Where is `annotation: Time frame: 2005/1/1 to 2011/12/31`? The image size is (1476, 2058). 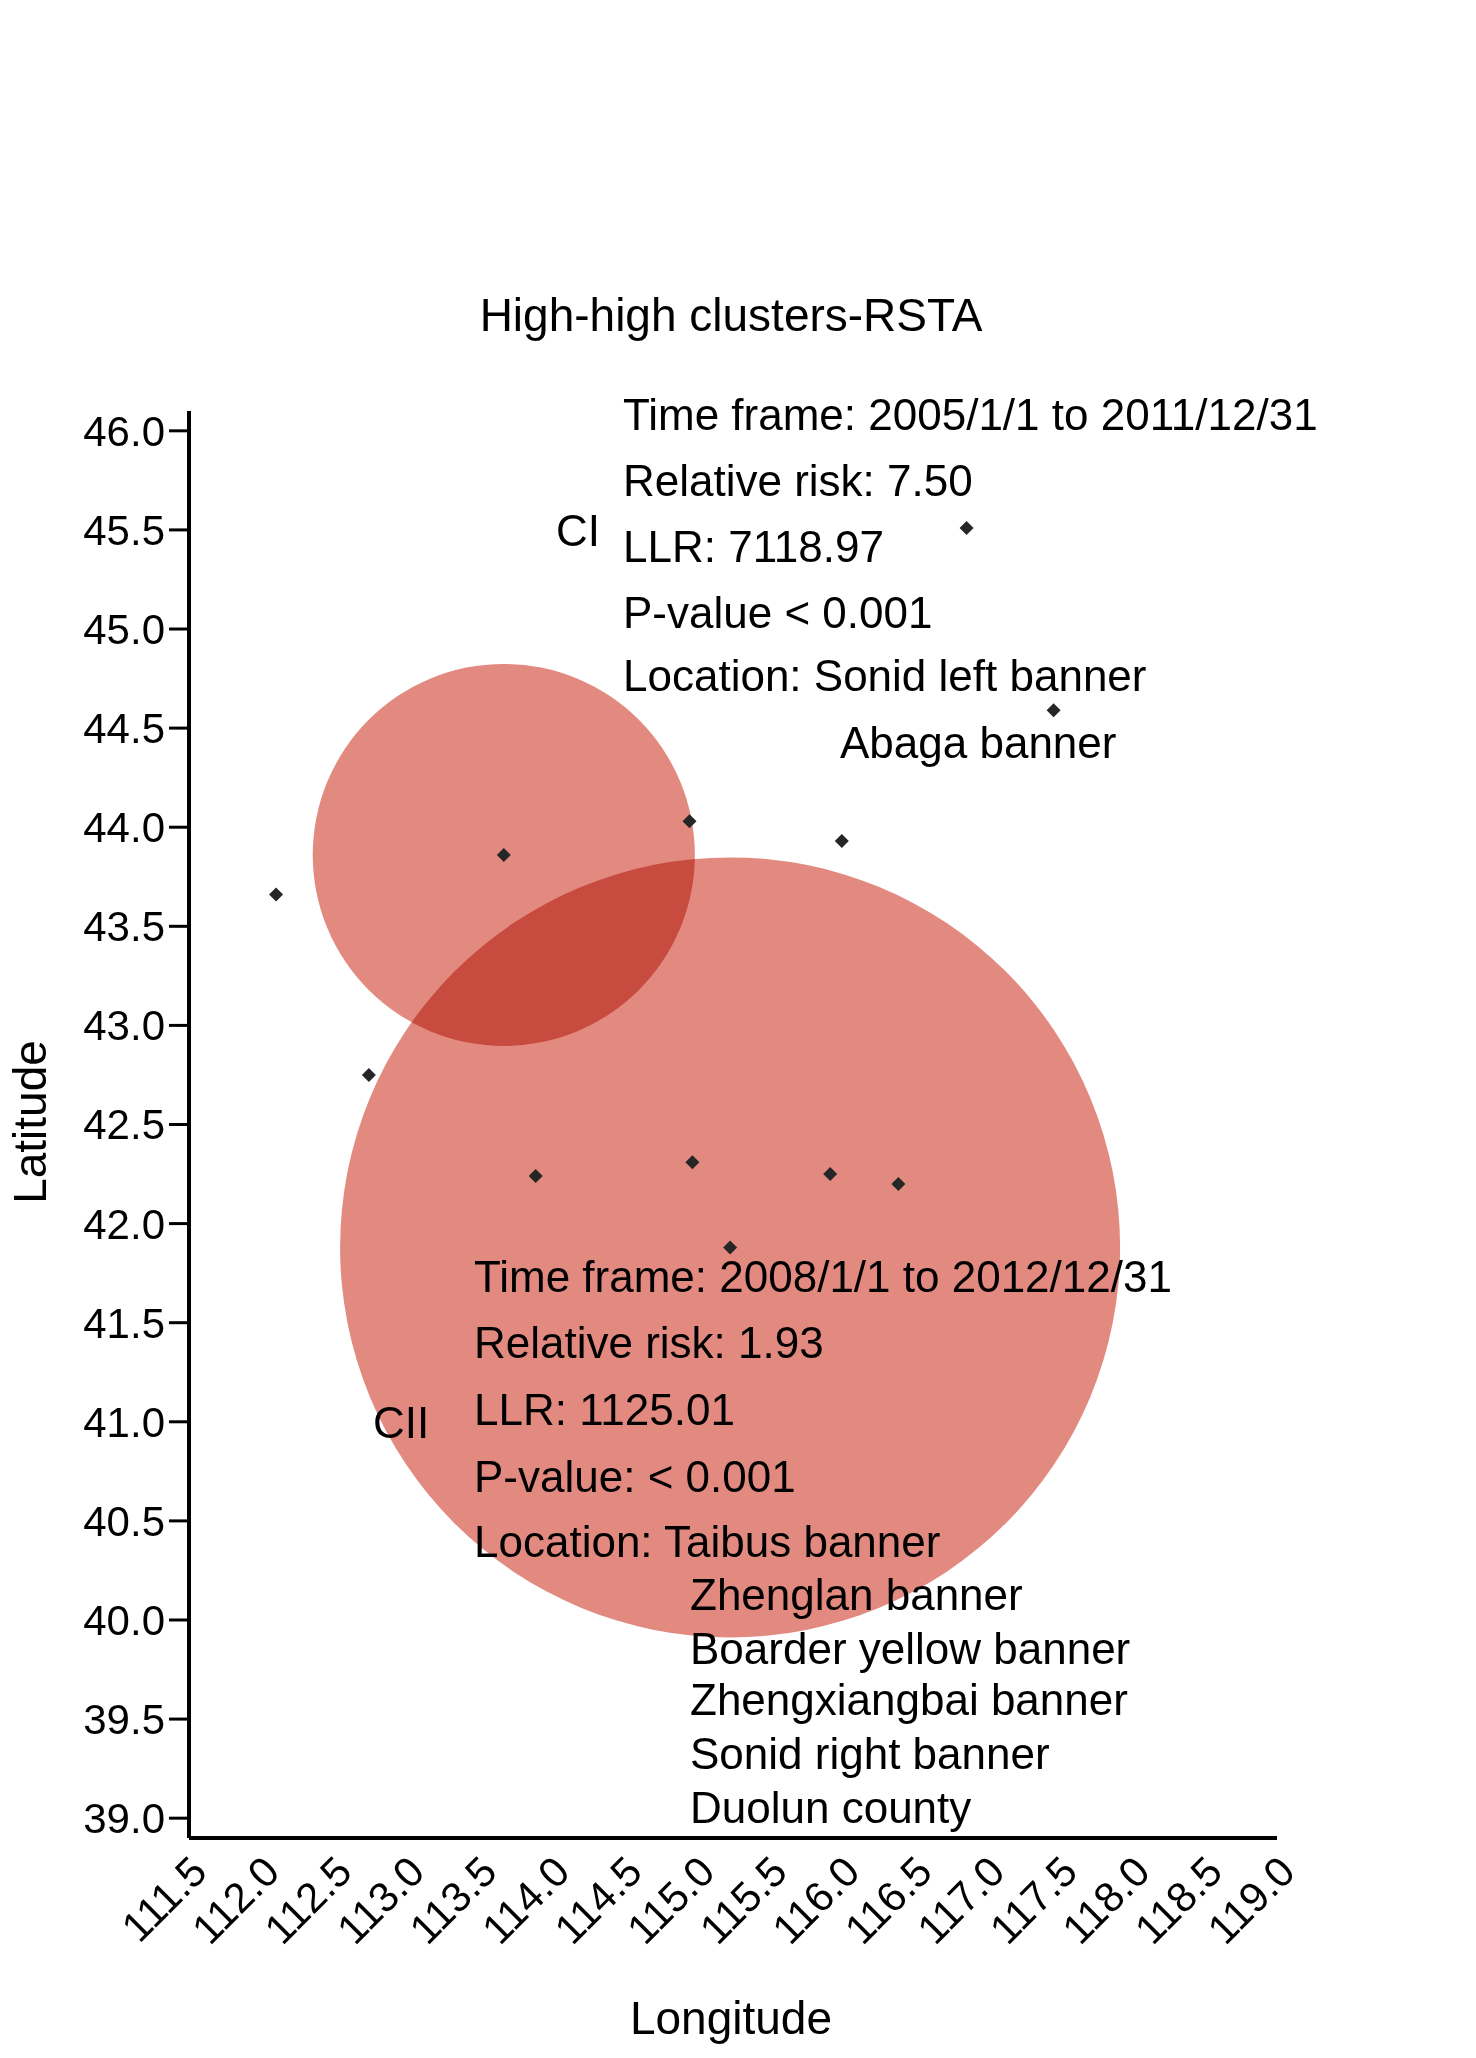 annotation: Time frame: 2005/1/1 to 2011/12/31 is located at coordinates (970, 414).